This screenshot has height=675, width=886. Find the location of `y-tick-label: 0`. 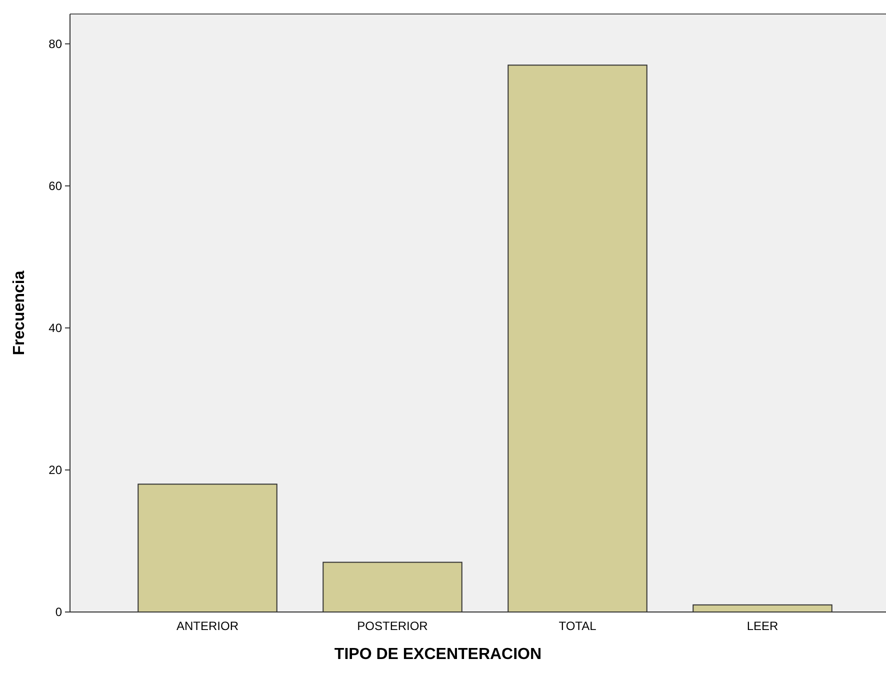

y-tick-label: 0 is located at coordinates (58, 612).